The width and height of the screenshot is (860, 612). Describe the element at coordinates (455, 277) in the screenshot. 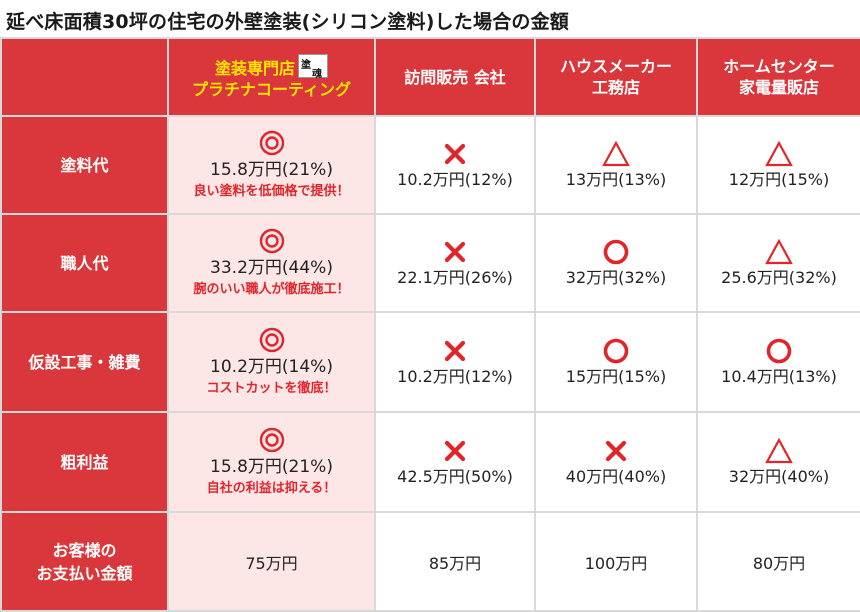

I see `cell-value: 22.1万円(26%)` at that location.